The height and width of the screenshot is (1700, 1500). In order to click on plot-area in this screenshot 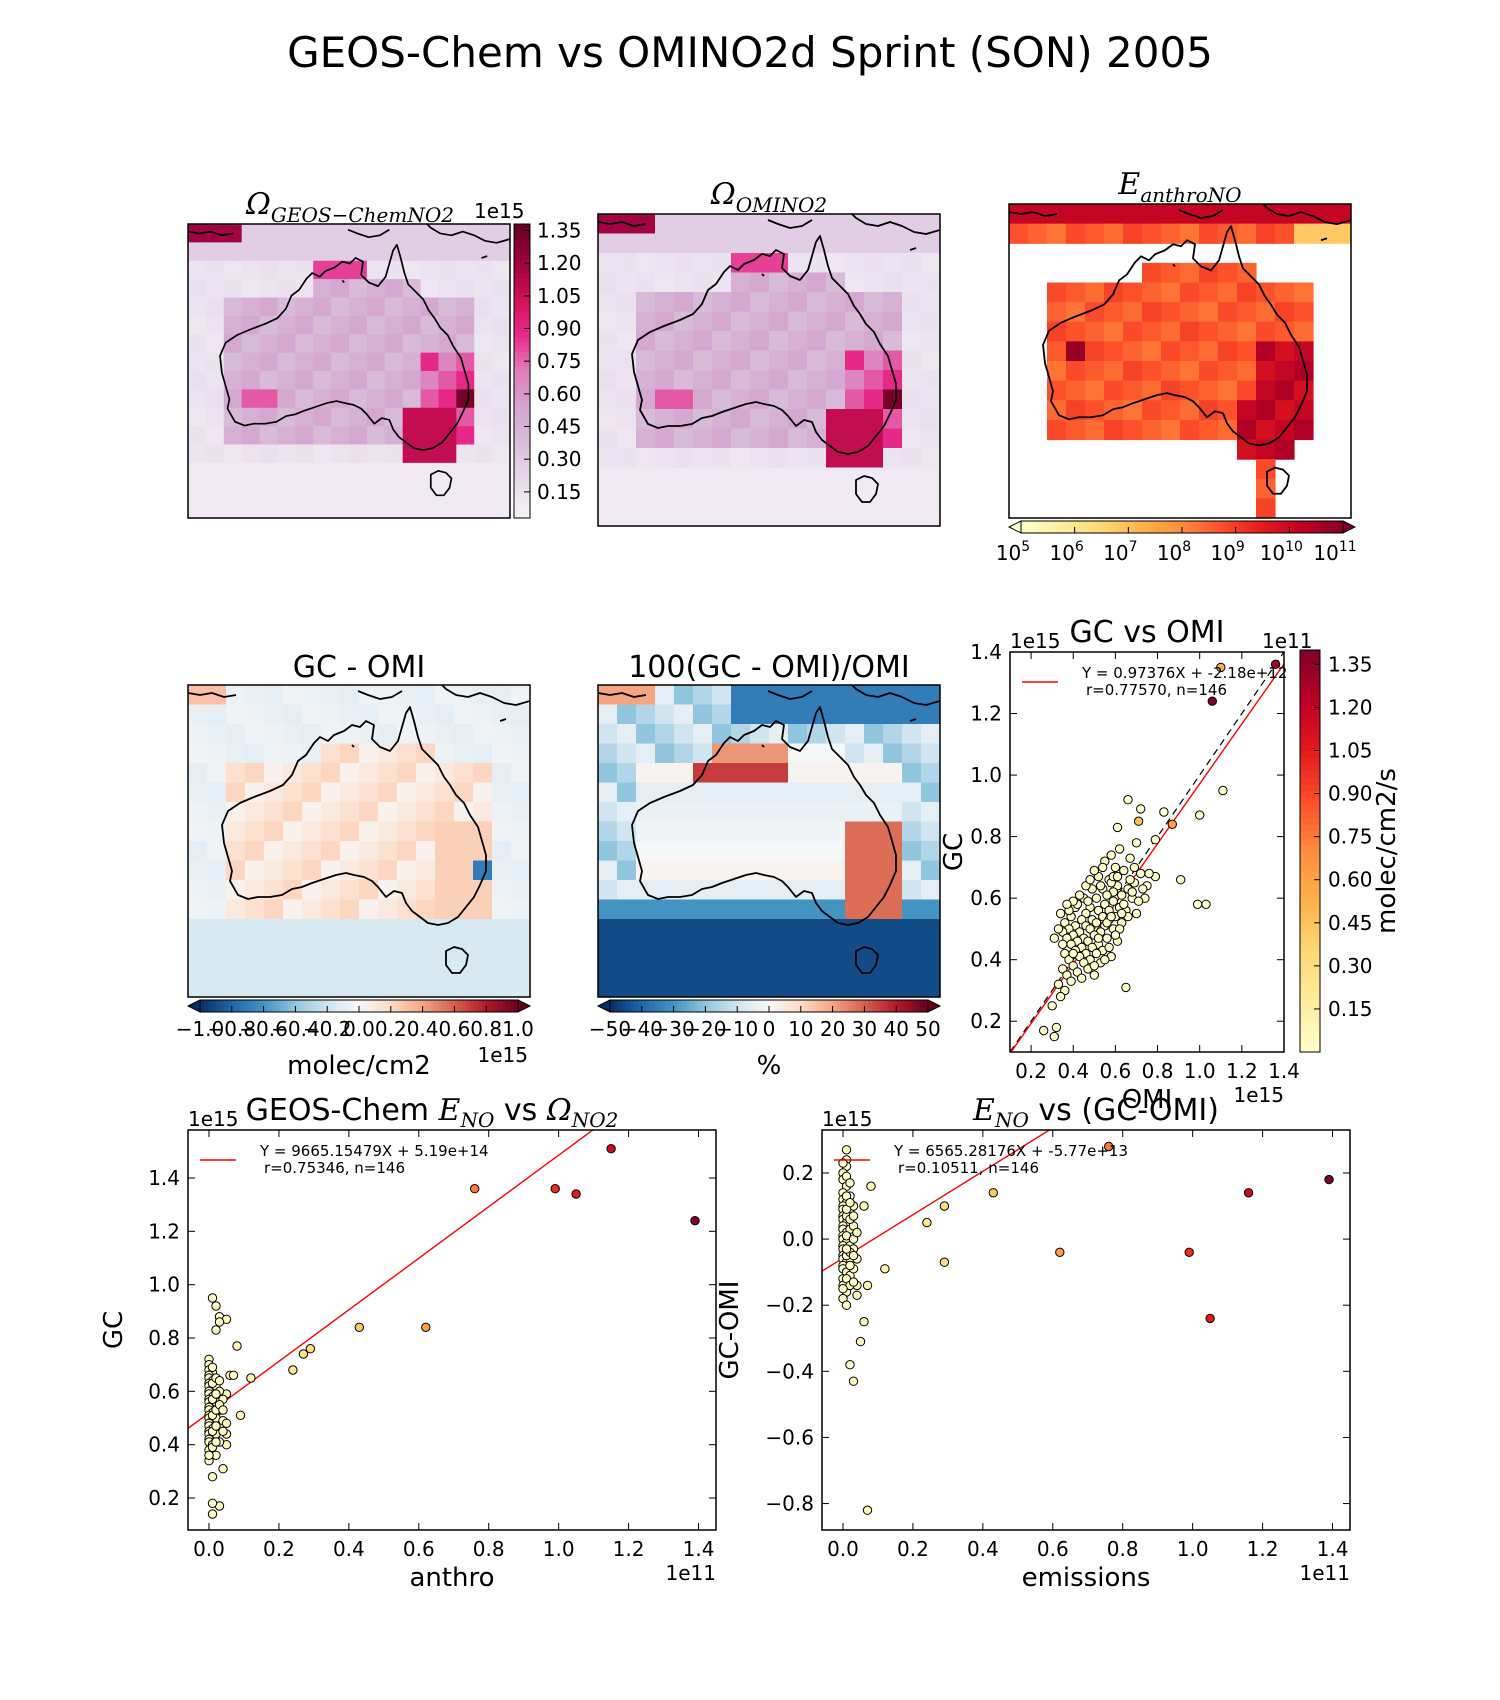, I will do `click(1147, 852)`.